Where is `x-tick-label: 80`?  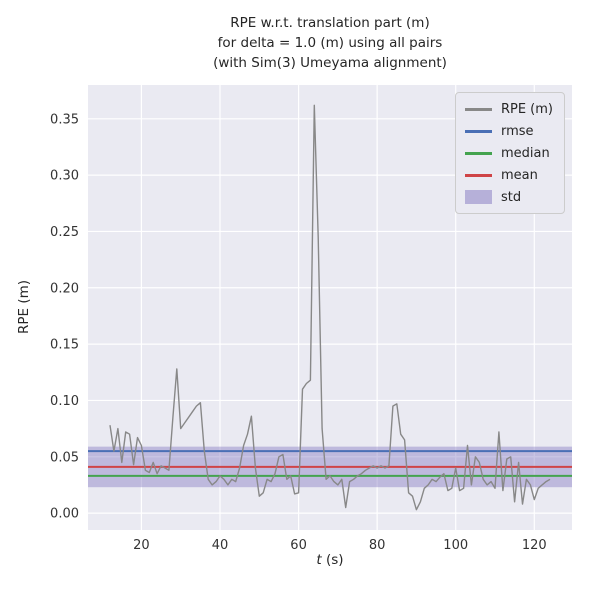 x-tick-label: 80 is located at coordinates (377, 545).